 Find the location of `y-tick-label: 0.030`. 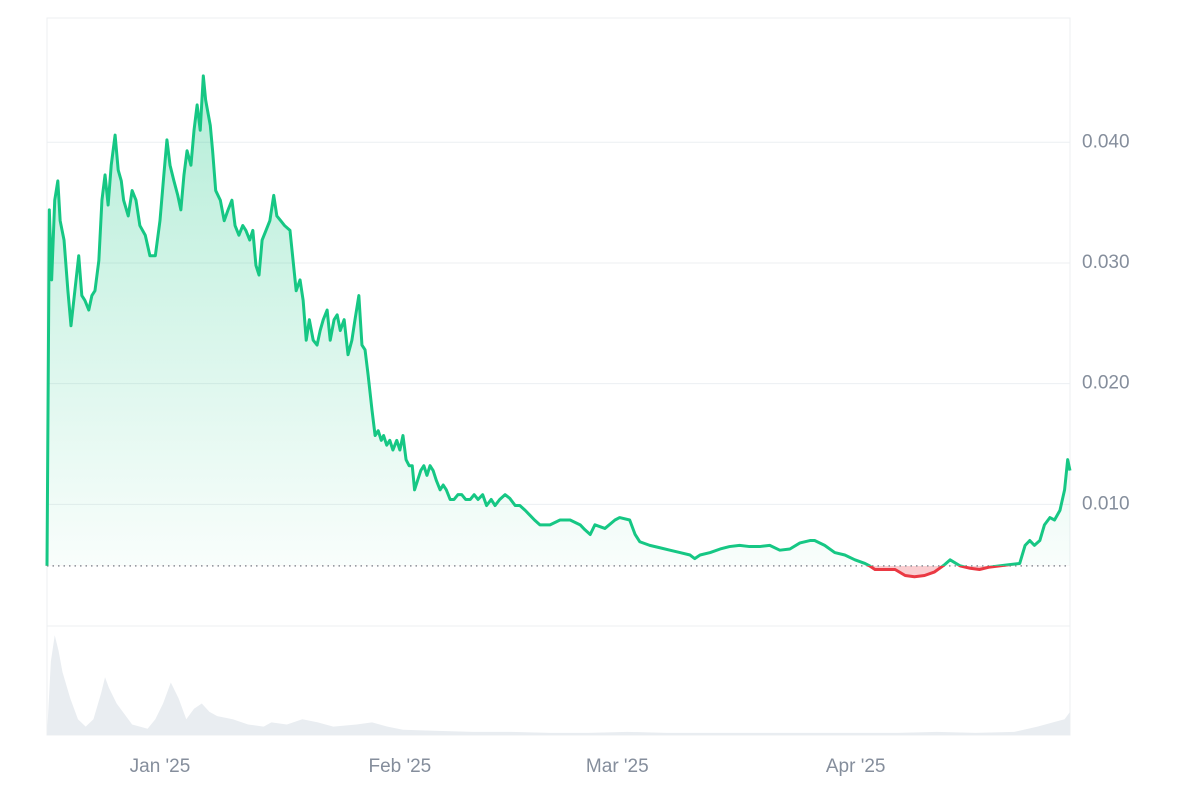

y-tick-label: 0.030 is located at coordinates (1106, 262).